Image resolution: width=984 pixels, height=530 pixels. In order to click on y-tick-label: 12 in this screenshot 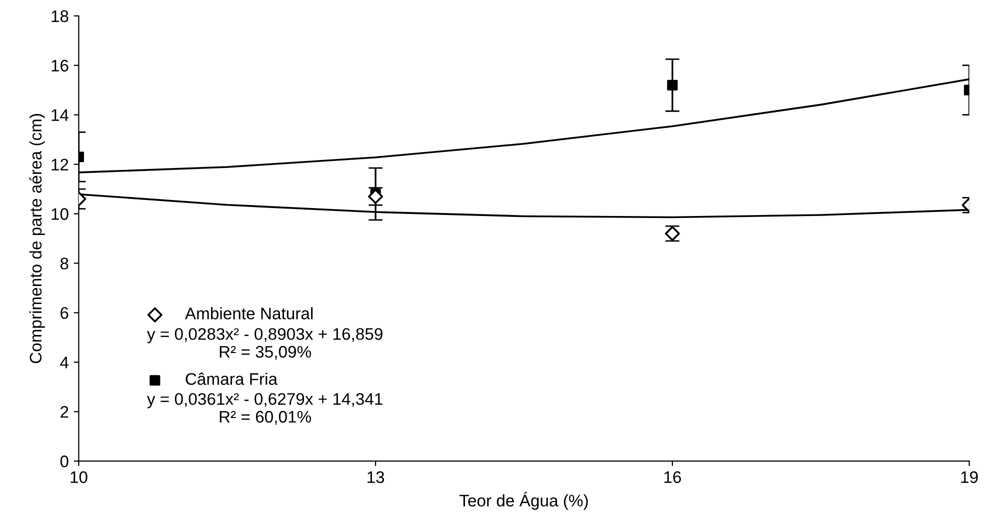, I will do `click(60, 164)`.